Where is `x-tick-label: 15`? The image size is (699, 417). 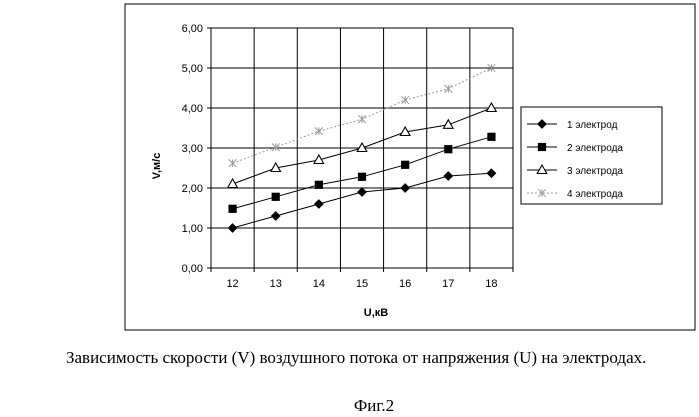
x-tick-label: 15 is located at coordinates (362, 284).